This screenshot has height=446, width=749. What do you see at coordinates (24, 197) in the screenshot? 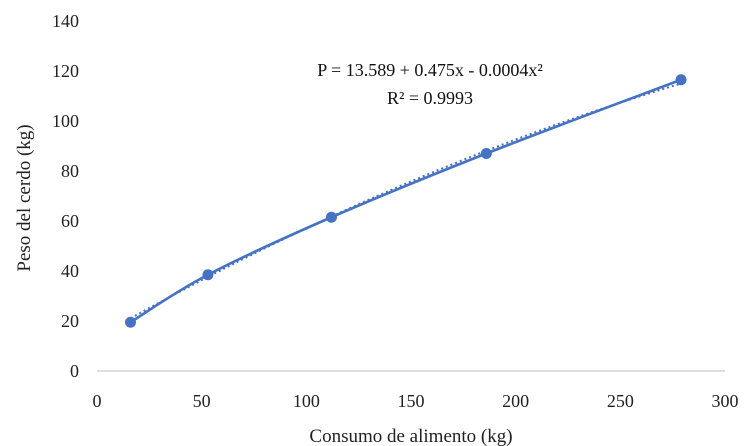
I see `y-axis-title: Peso del cerdo (kg)` at bounding box center [24, 197].